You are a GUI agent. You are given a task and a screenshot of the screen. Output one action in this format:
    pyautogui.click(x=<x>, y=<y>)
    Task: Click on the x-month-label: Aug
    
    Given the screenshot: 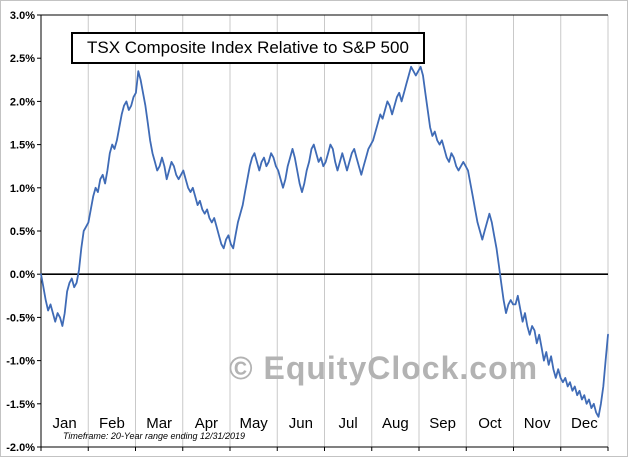 What is the action you would take?
    pyautogui.click(x=395, y=423)
    